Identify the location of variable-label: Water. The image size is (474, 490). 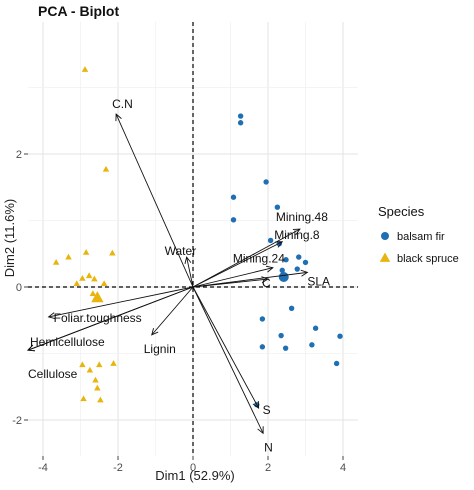
(181, 251).